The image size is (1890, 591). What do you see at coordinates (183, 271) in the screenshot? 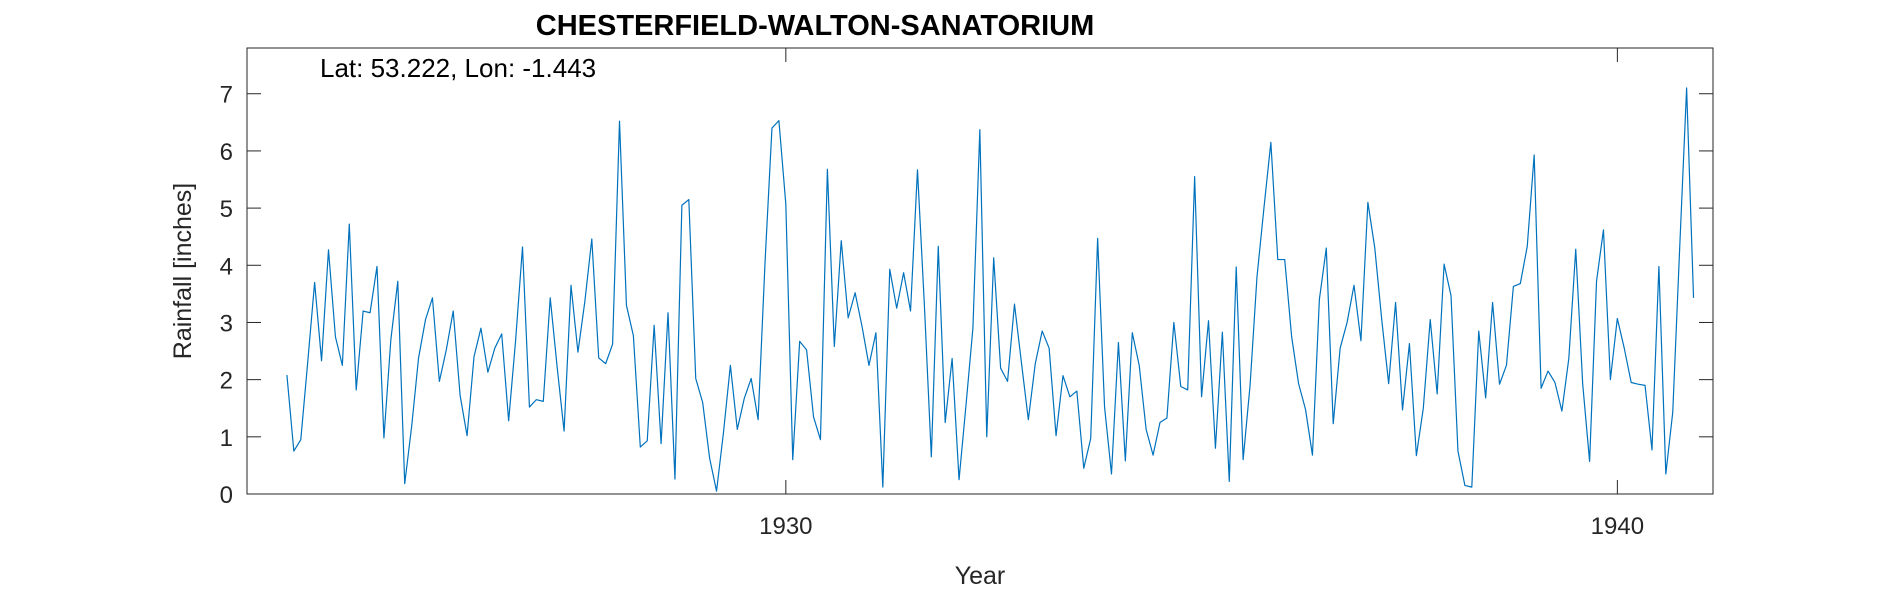
I see `y-axis-label: Rainfall [inches]` at bounding box center [183, 271].